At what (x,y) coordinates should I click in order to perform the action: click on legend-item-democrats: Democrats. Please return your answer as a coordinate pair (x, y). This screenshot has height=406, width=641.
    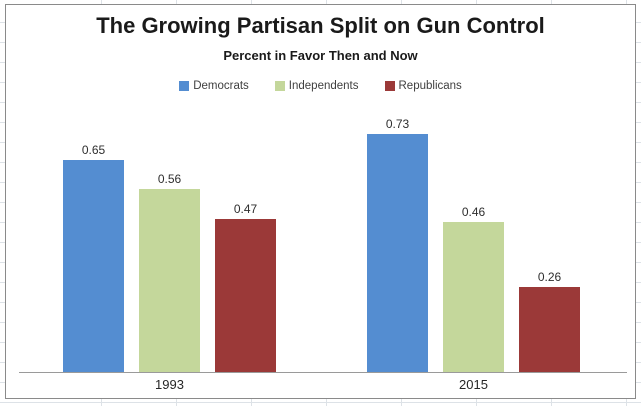
    Looking at the image, I should click on (214, 86).